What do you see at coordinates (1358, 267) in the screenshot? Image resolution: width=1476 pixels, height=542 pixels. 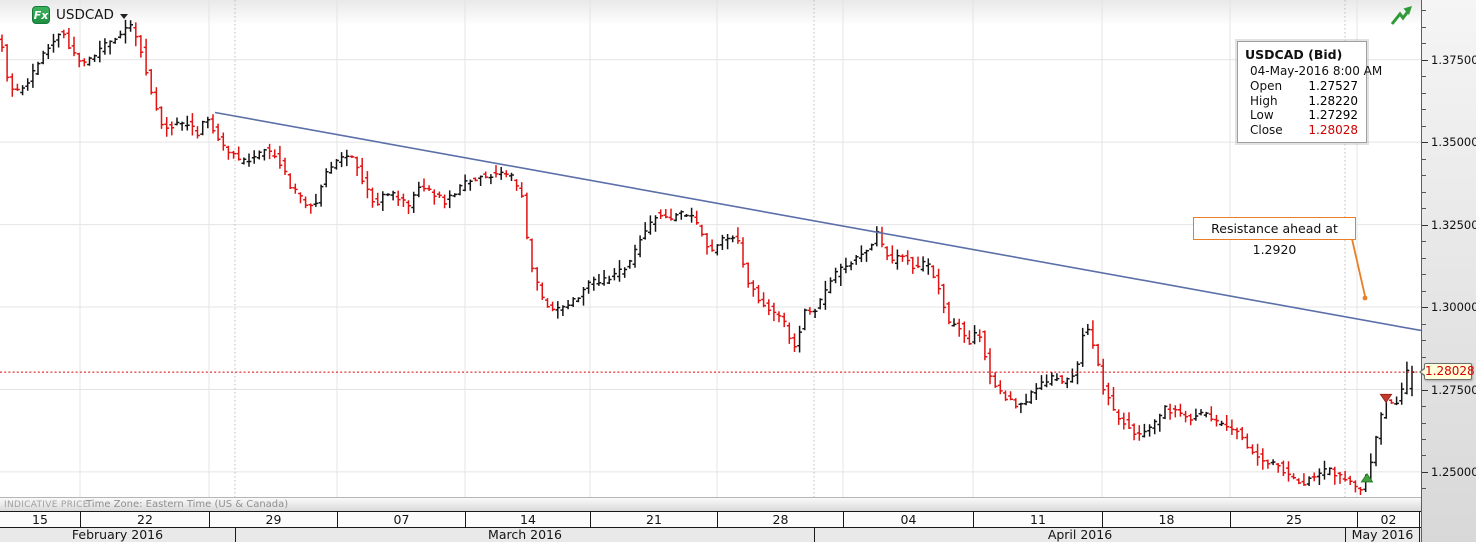 I see `annotation-arrow` at bounding box center [1358, 267].